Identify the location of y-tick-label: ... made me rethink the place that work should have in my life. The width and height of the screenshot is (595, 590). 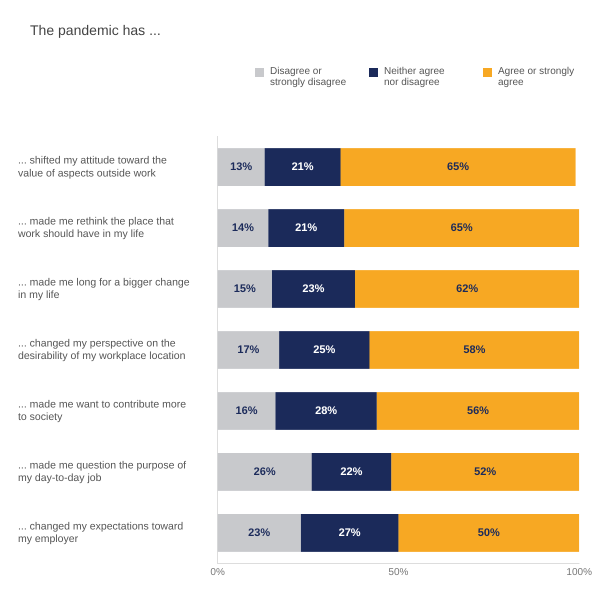
(95, 228).